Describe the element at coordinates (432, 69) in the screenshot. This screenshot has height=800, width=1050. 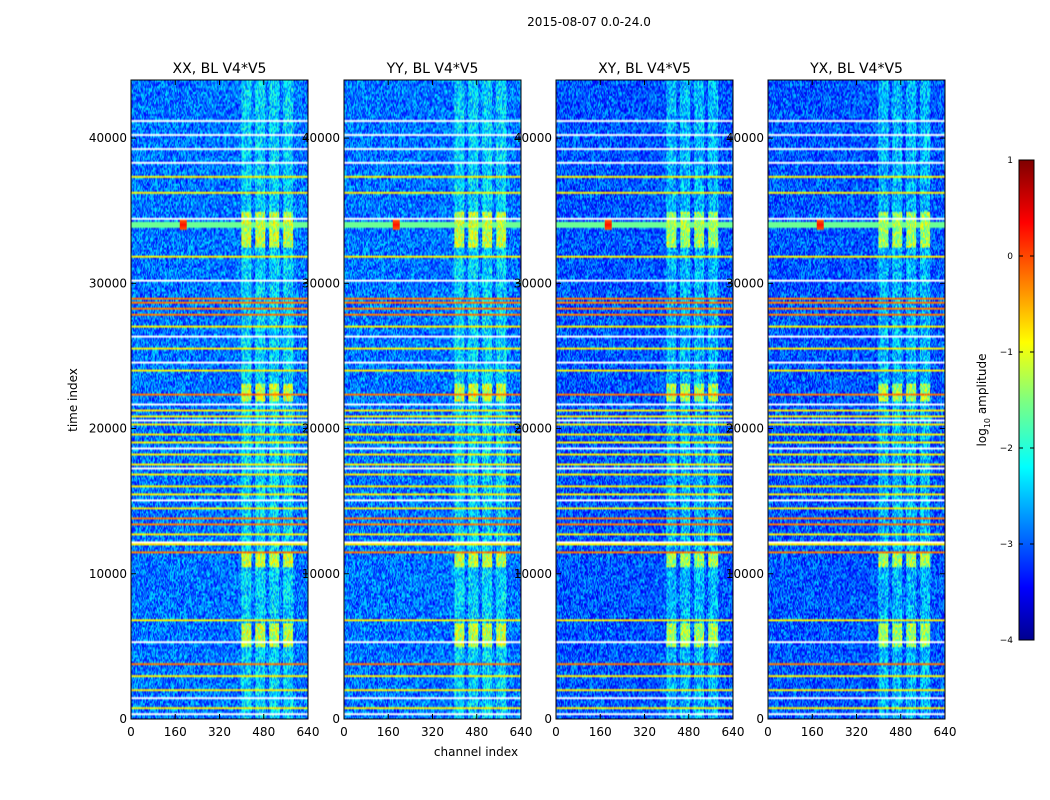
I see `panel-title: YY, BL V4*V5` at that location.